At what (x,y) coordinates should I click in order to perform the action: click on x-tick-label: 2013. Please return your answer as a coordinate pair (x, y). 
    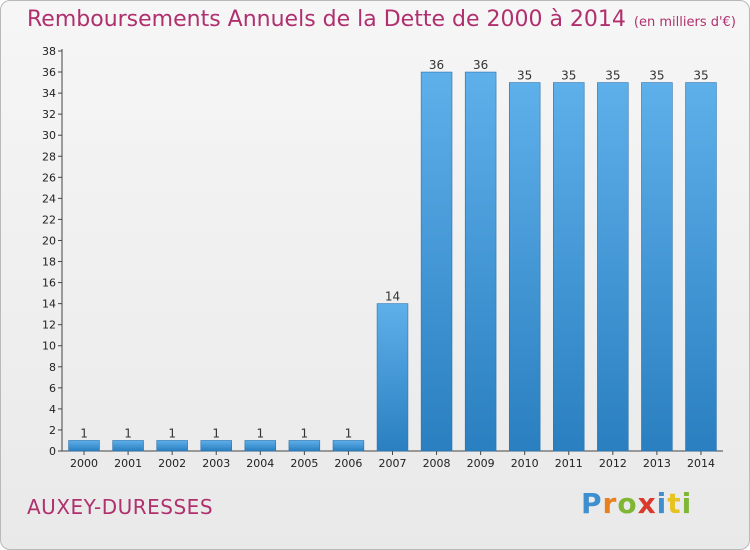
    Looking at the image, I should click on (657, 463).